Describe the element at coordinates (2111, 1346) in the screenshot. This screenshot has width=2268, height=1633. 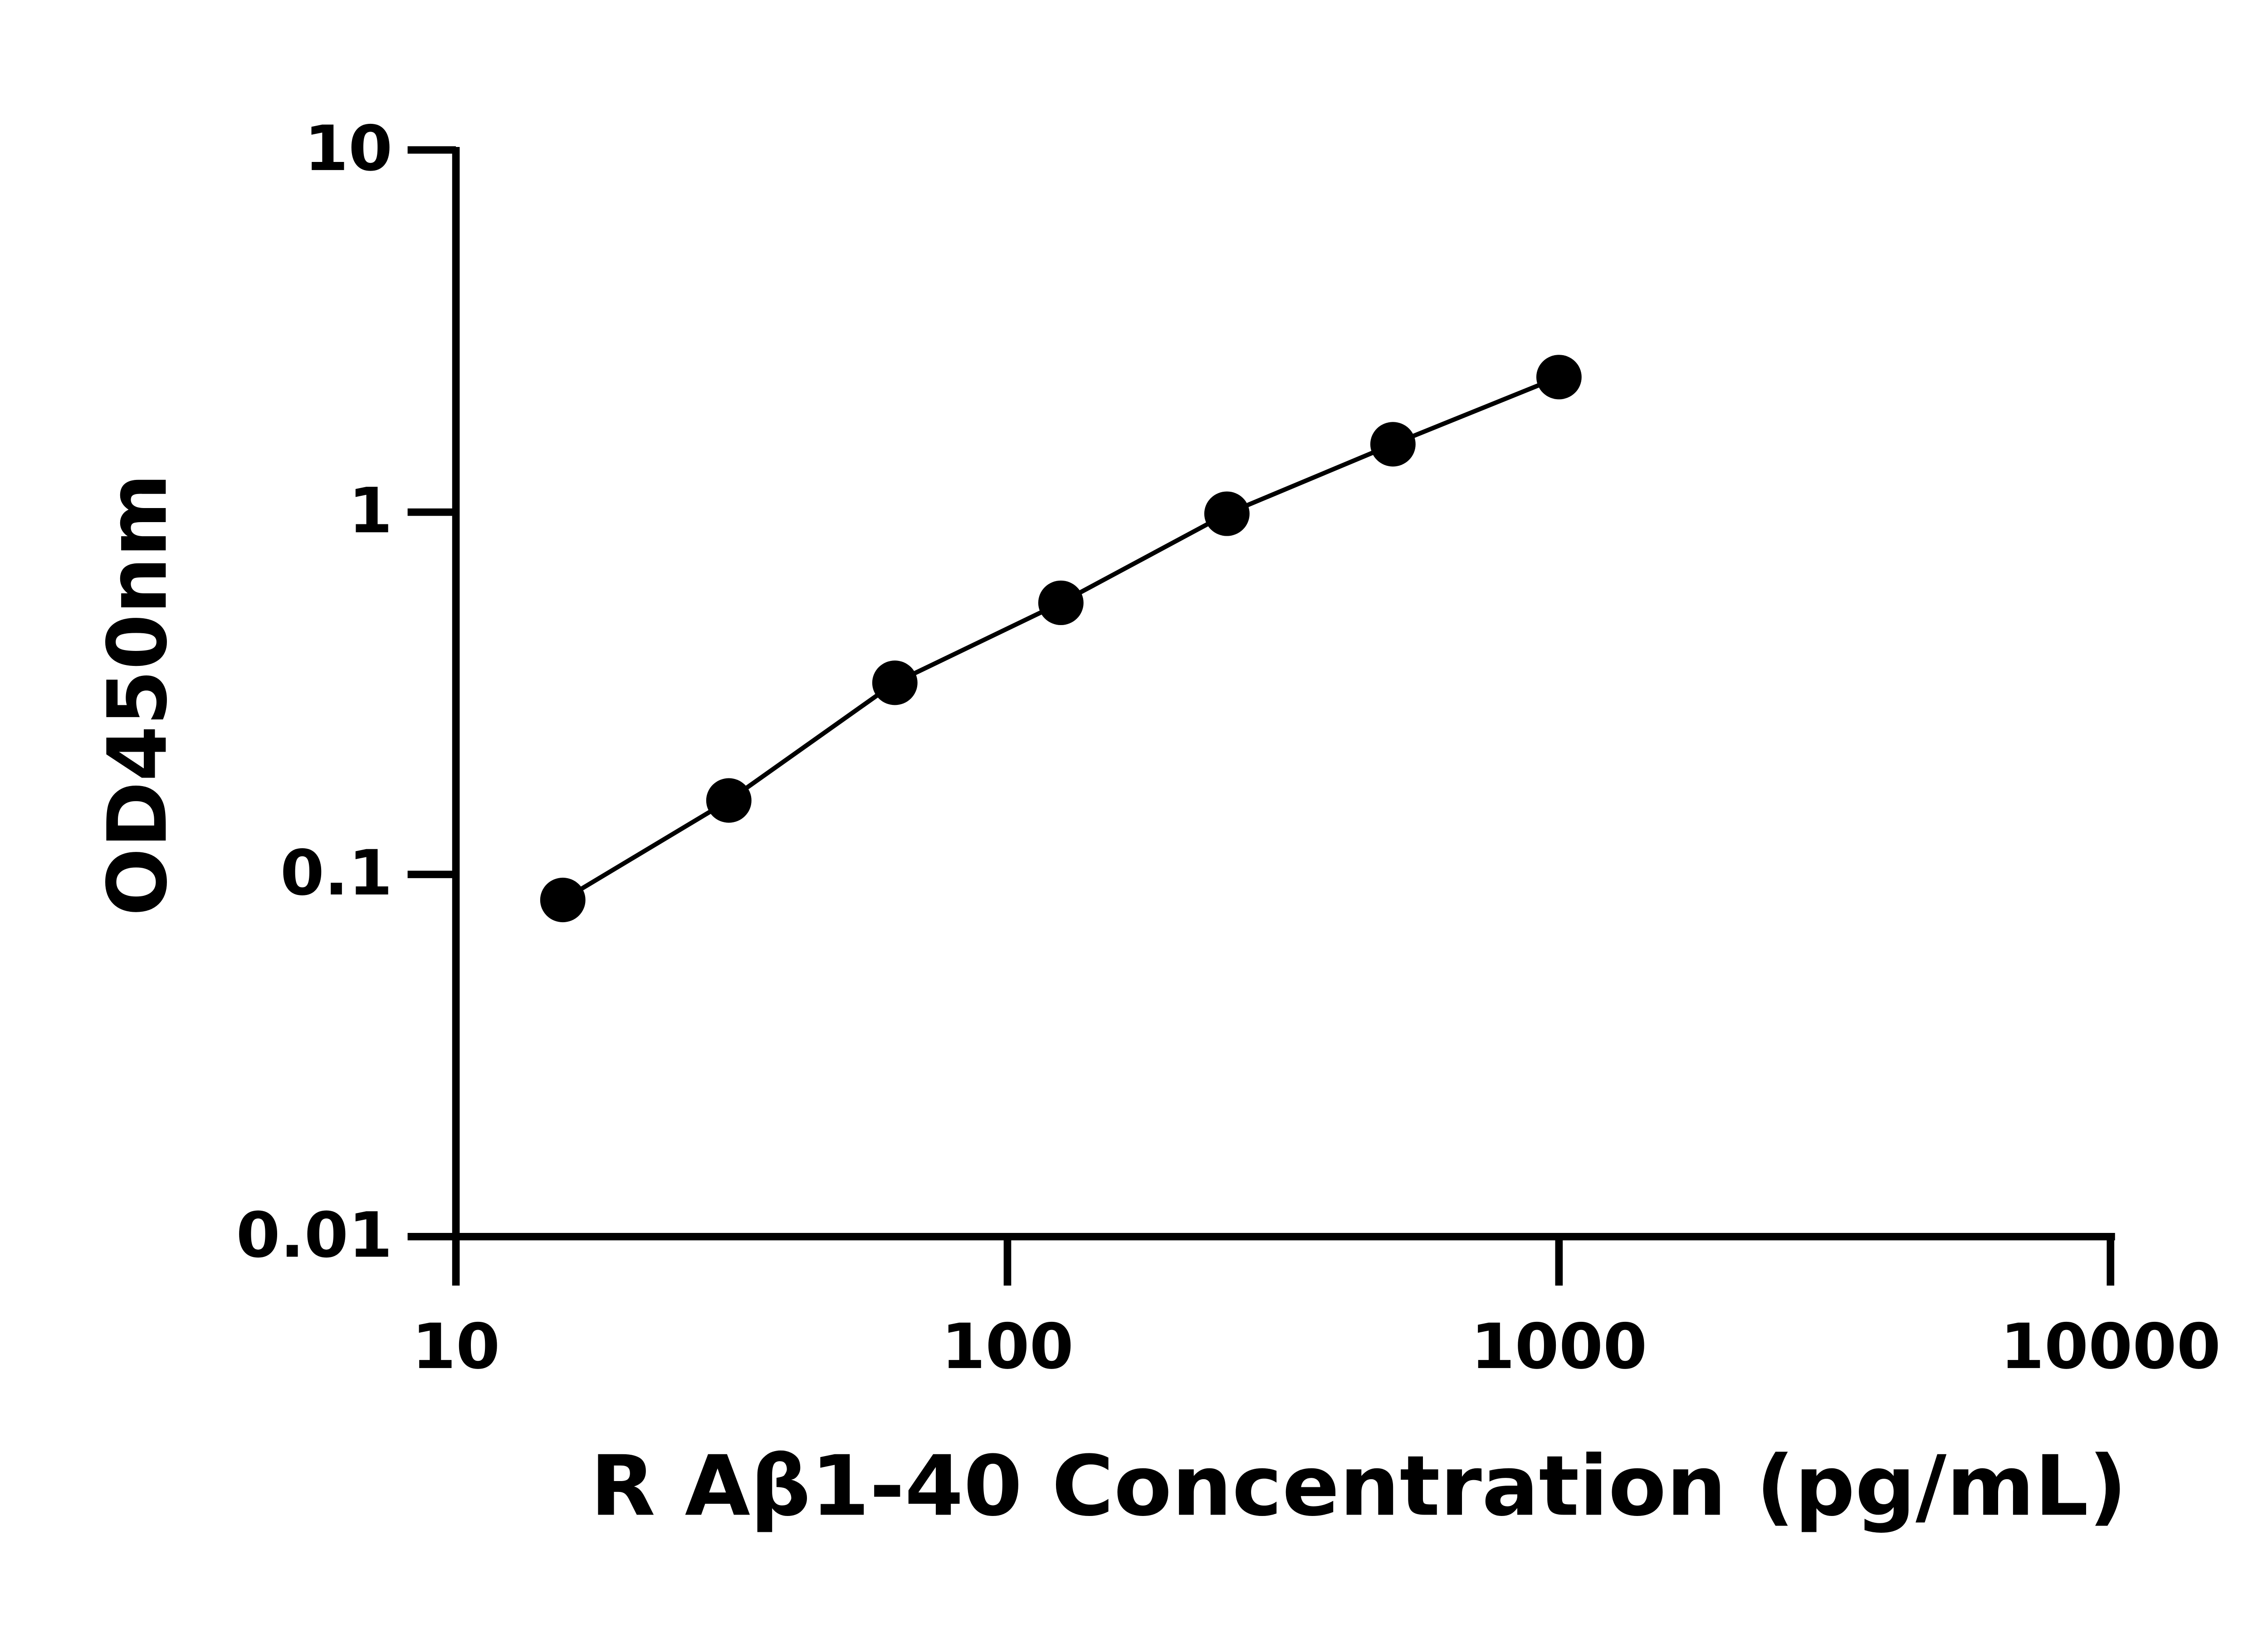
I see `x-tick-label: 10000` at that location.